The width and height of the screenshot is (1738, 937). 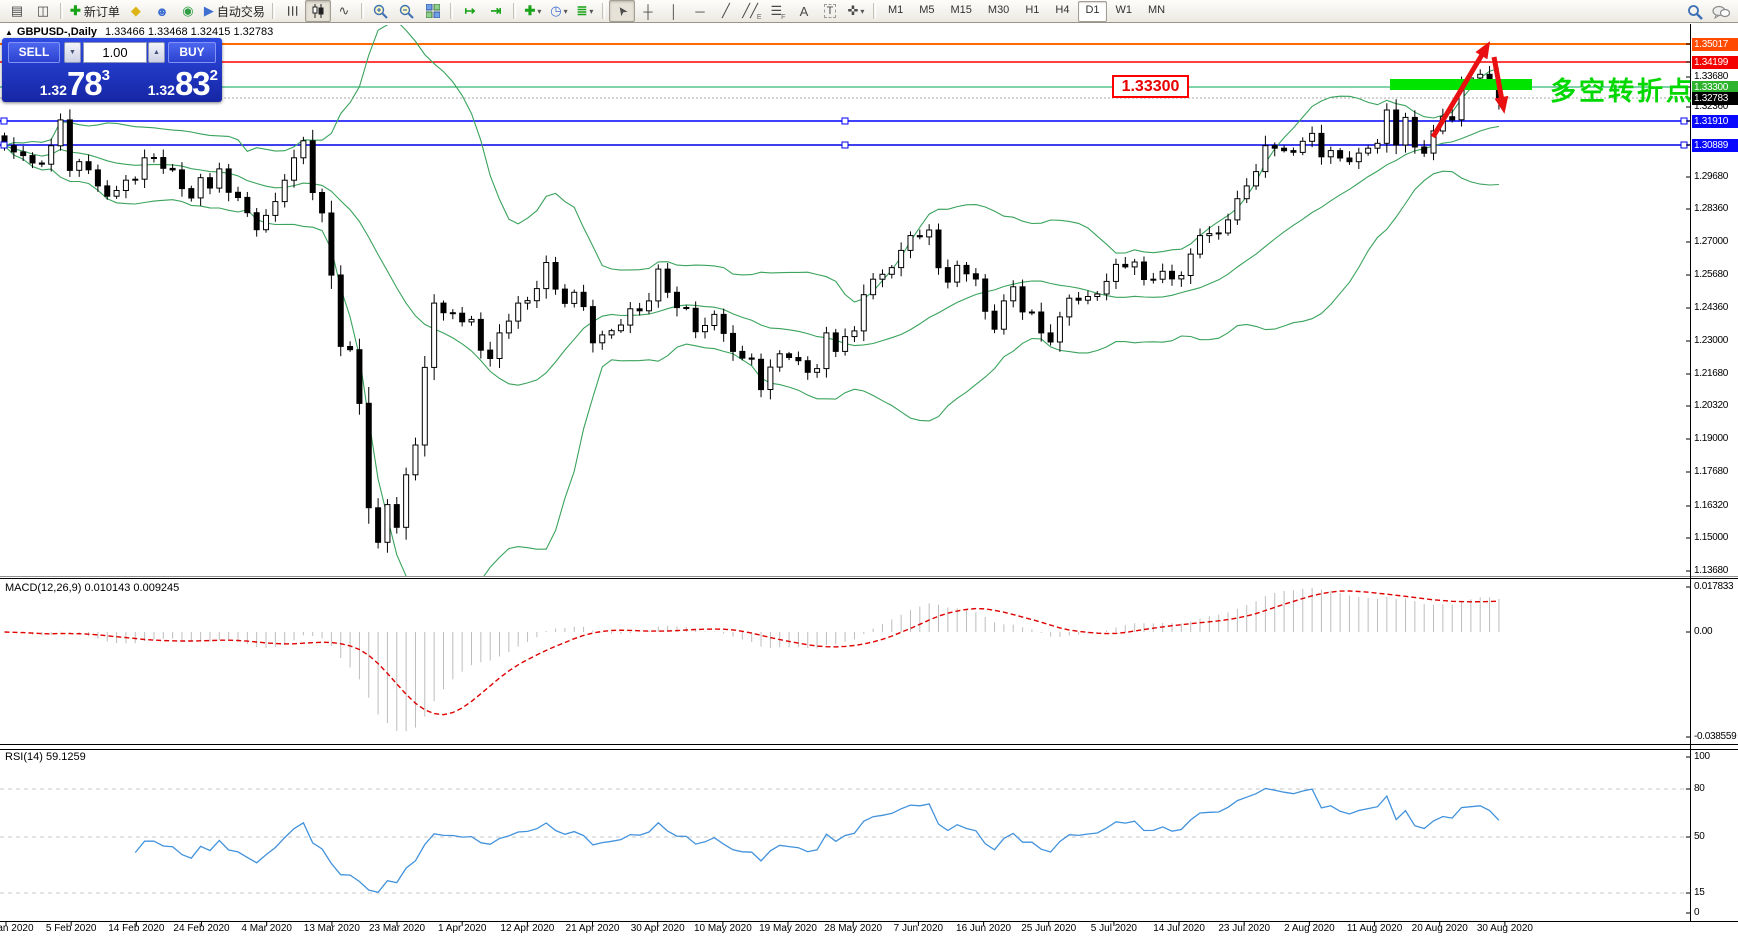 I want to click on ohlc-values: 1.33466 1.33468 1.32415 1.32783, so click(x=189, y=32).